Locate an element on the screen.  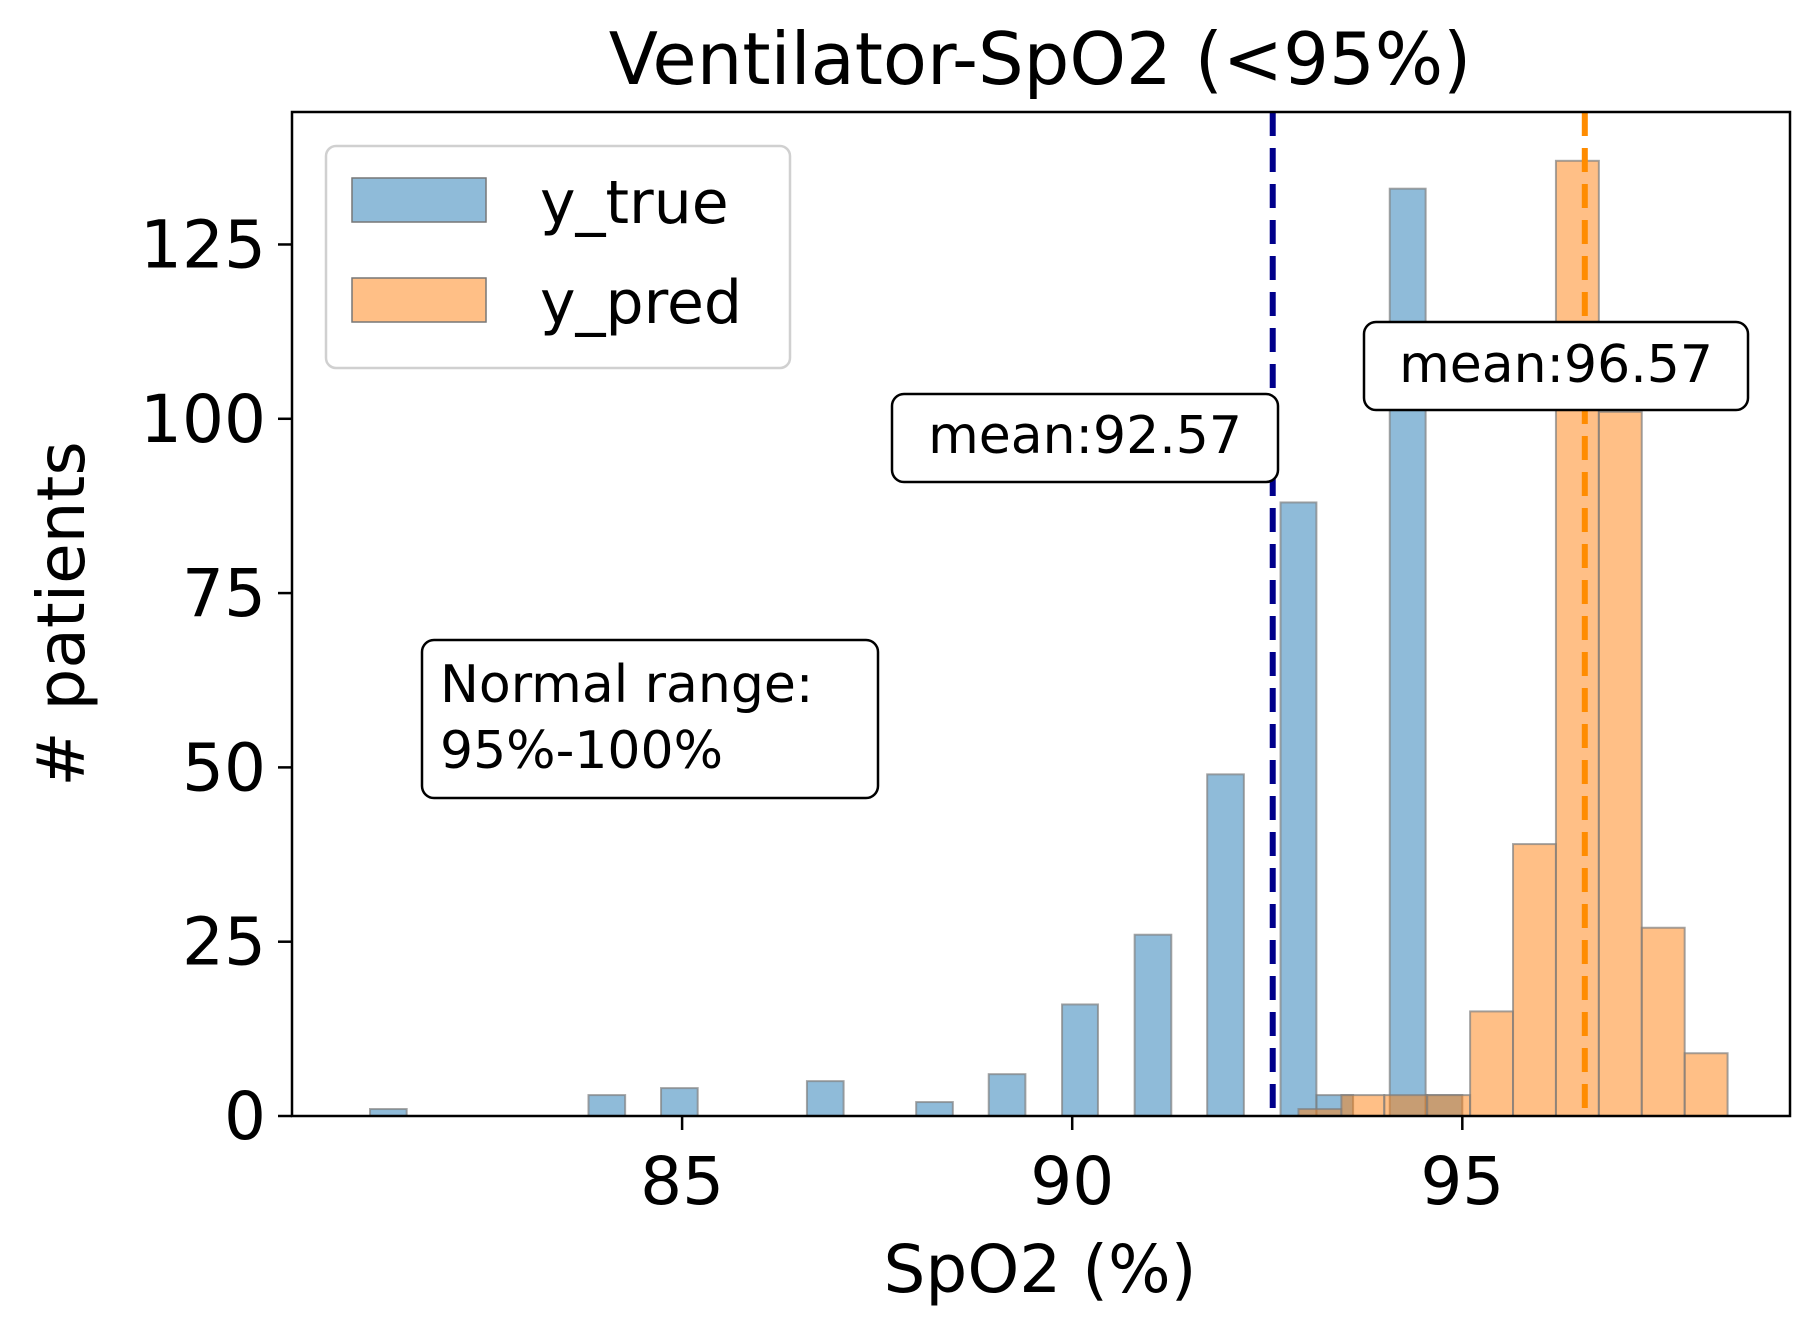
y-tick-label-75: 75 is located at coordinates (224, 593).